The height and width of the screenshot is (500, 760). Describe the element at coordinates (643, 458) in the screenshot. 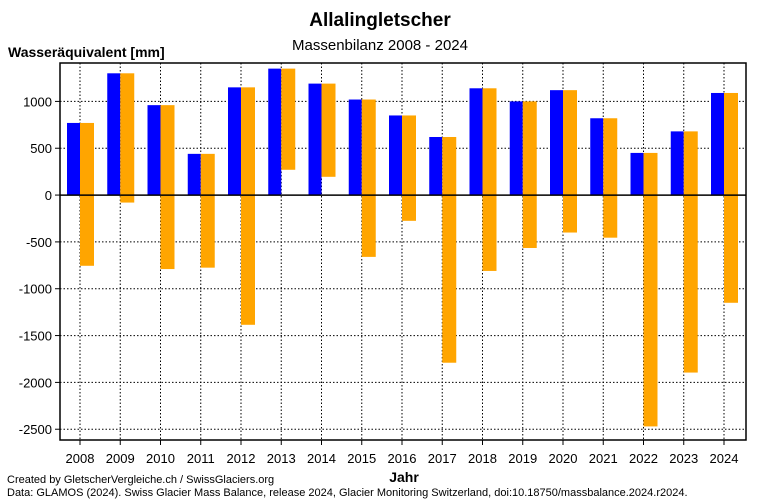

I see `x-tick-label: 2022` at that location.